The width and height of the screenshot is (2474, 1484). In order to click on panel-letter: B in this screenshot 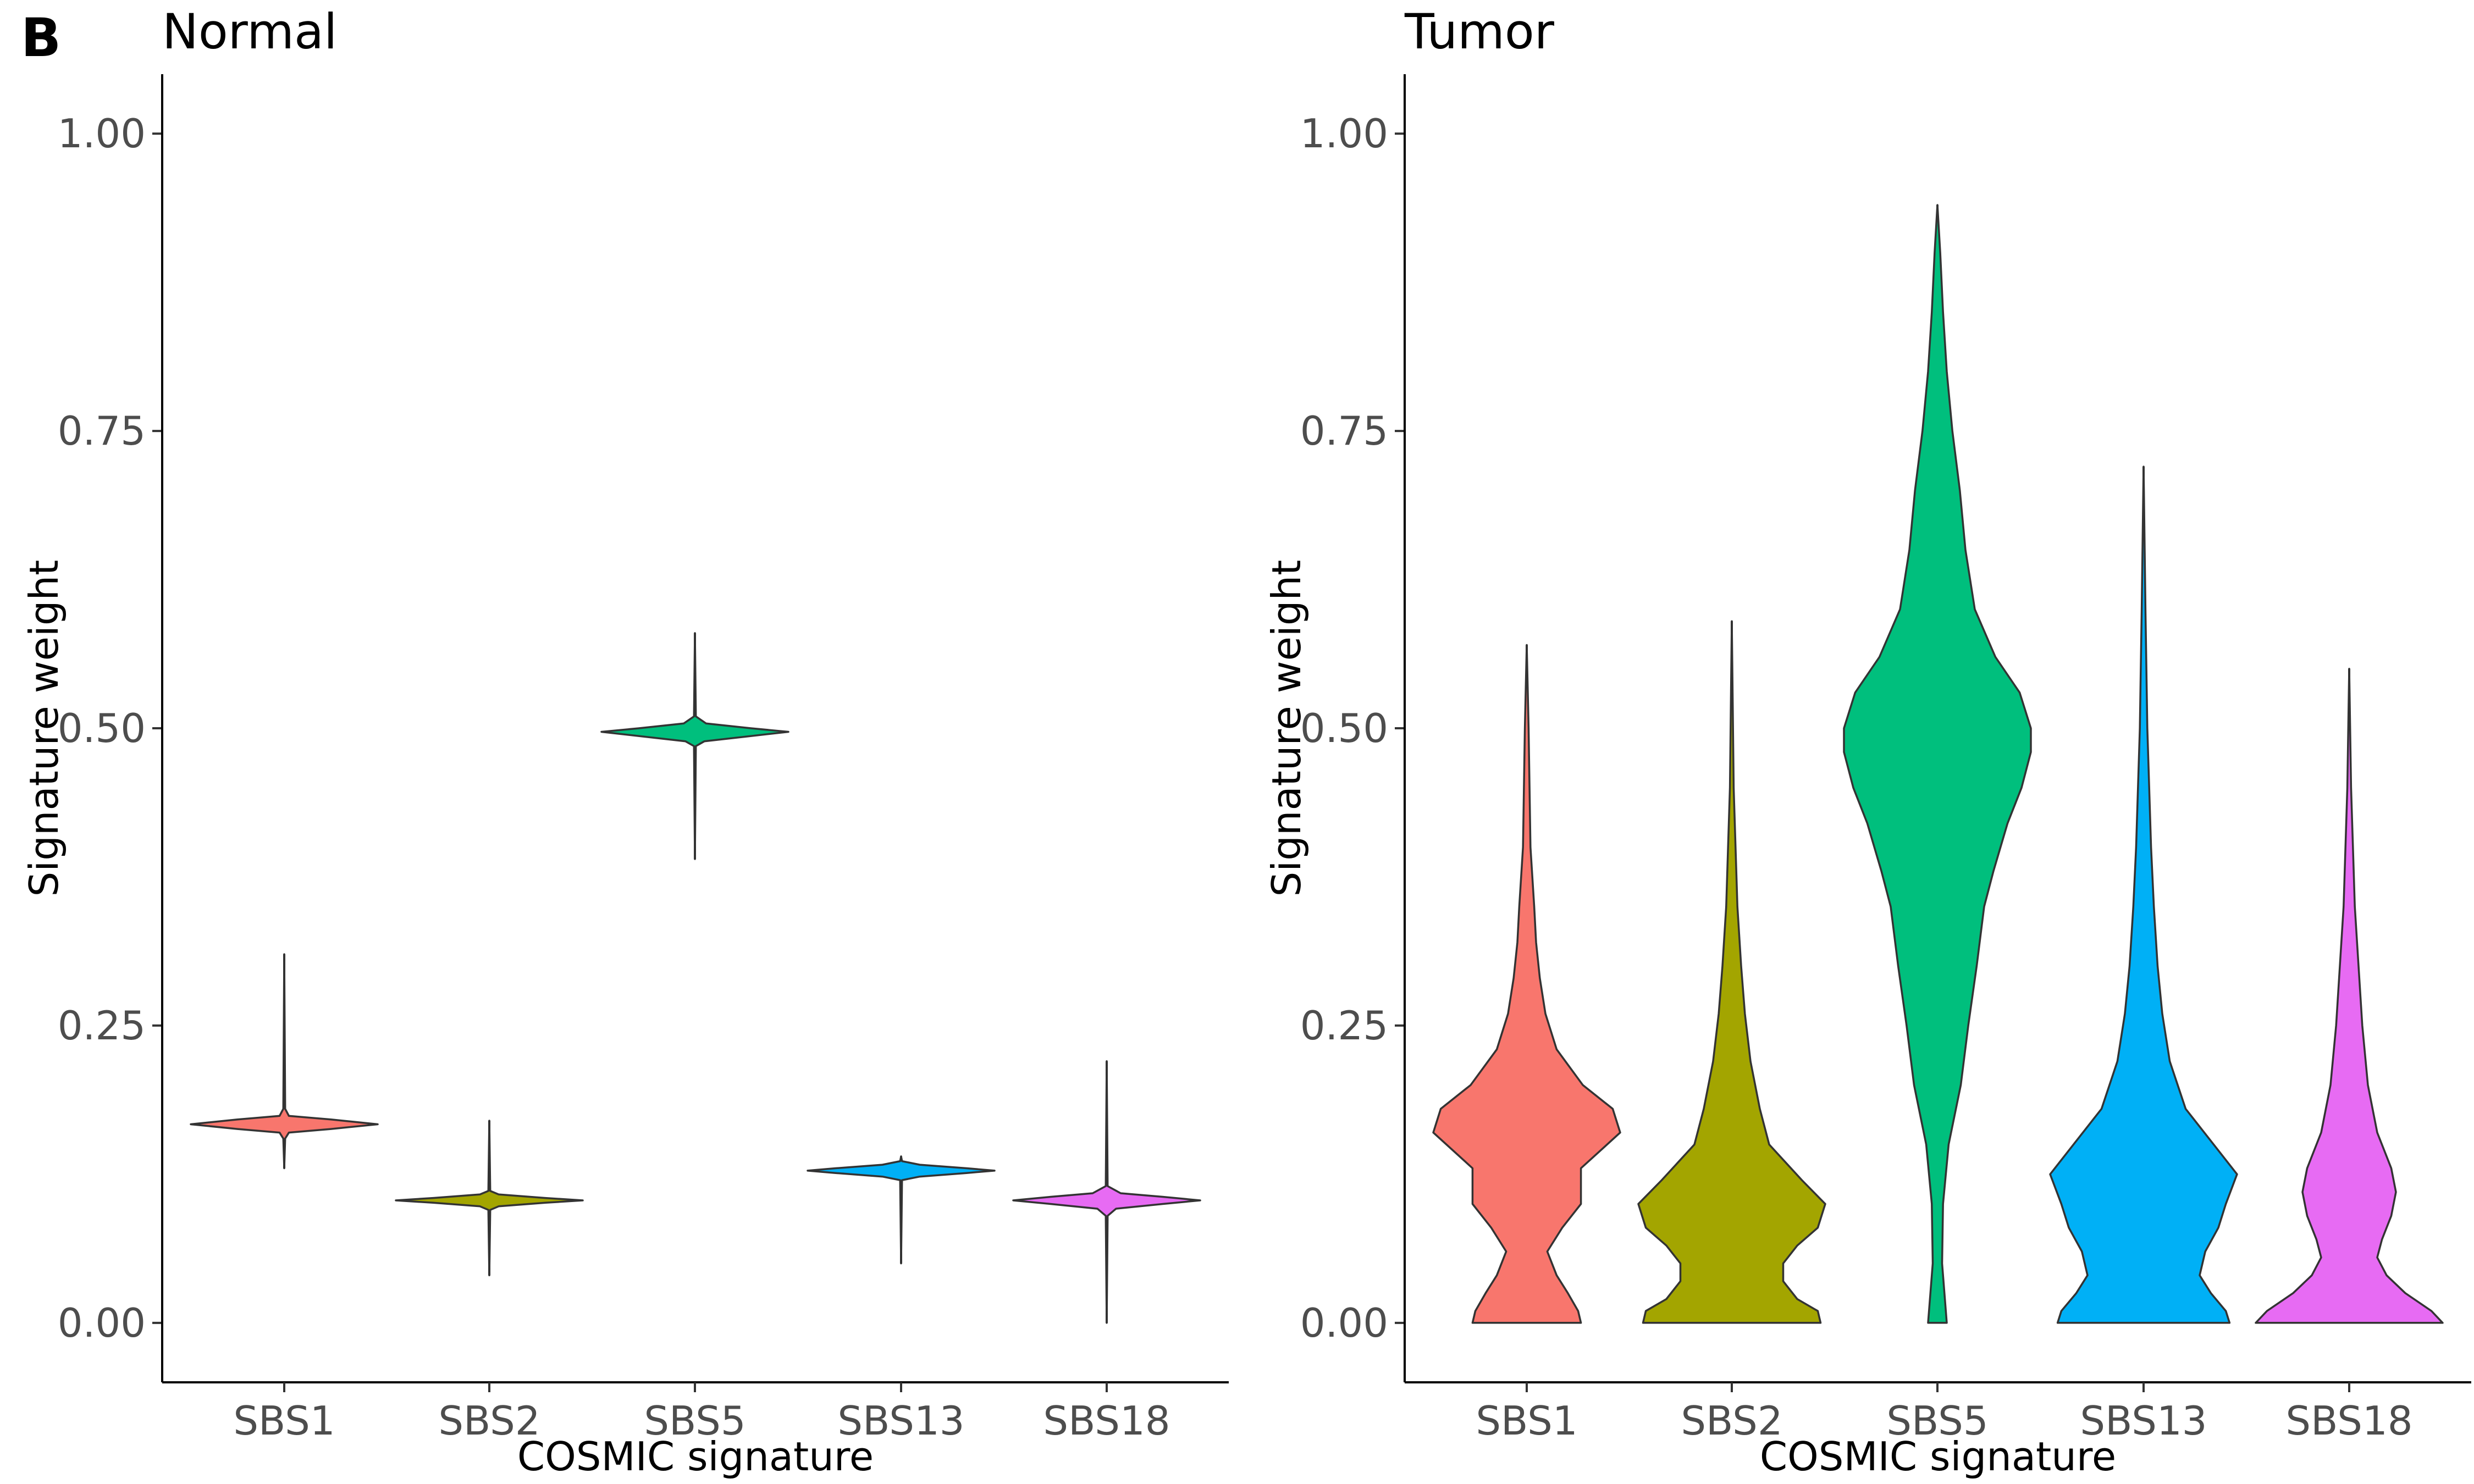, I will do `click(41, 38)`.